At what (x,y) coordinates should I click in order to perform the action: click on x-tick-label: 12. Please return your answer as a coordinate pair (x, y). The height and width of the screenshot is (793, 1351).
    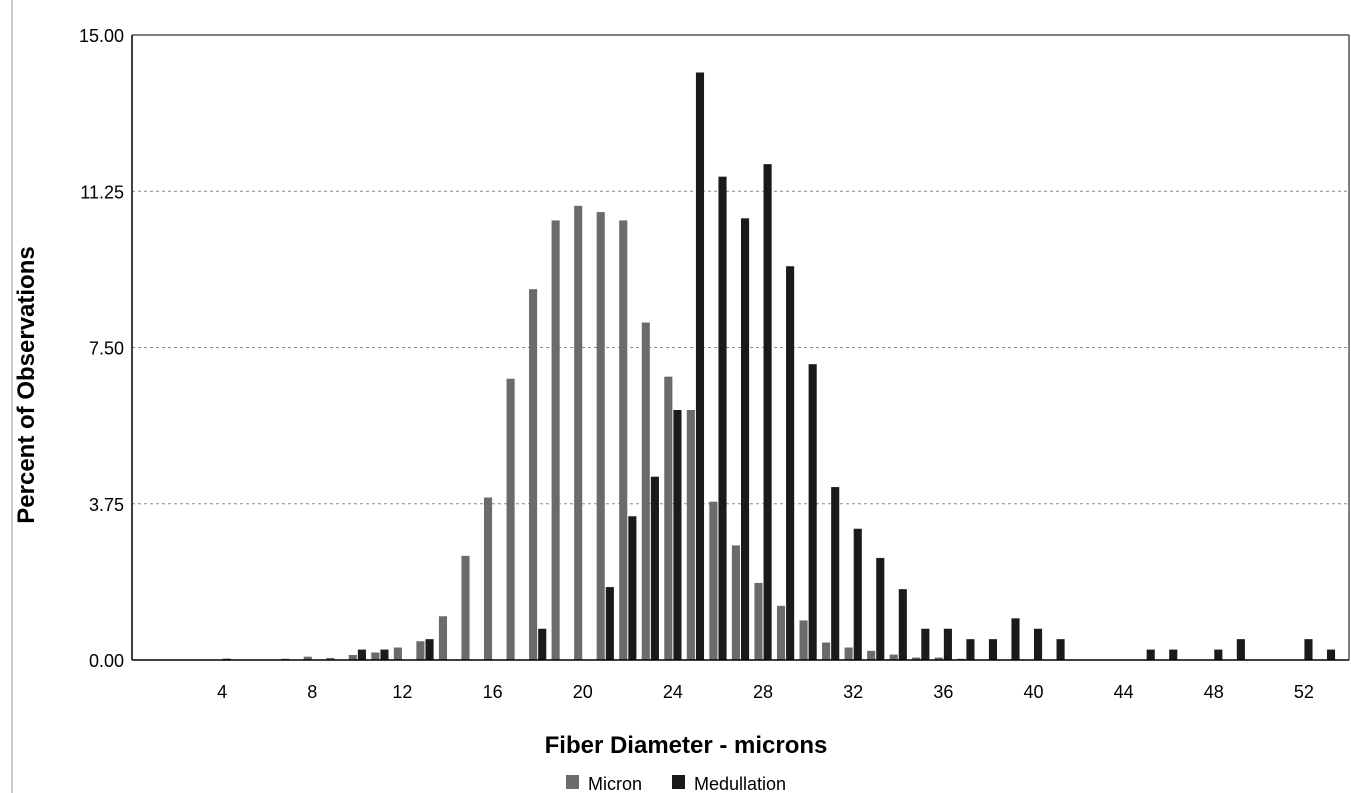
    Looking at the image, I should click on (402, 692).